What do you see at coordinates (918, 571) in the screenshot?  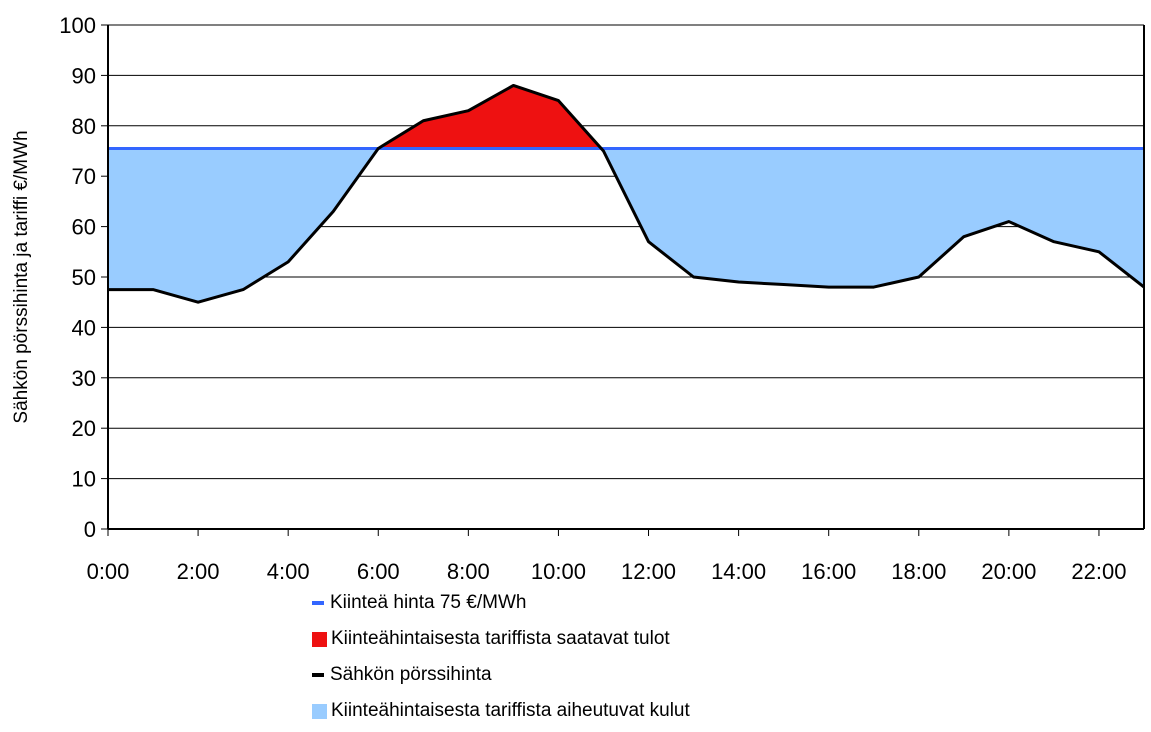 I see `x-tick-label-9: 18:00` at bounding box center [918, 571].